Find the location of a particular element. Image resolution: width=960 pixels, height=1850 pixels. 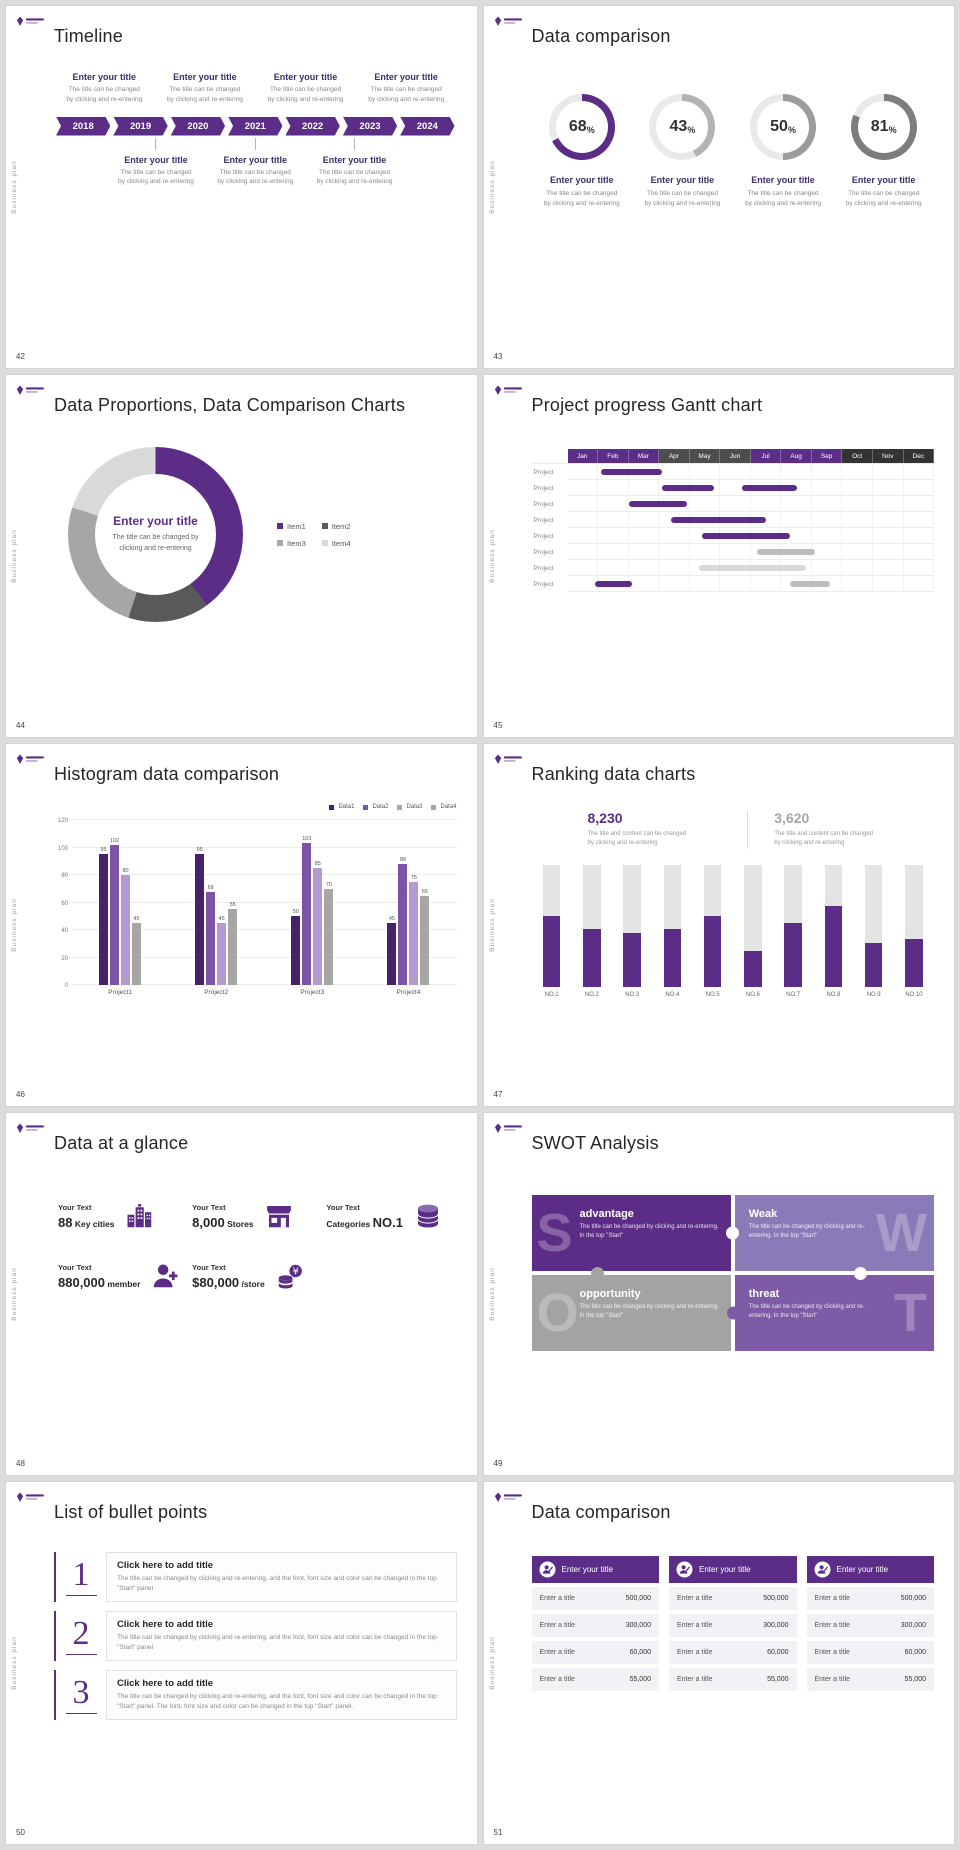

table-row: Enter a title 60,000 is located at coordinates (870, 1652).